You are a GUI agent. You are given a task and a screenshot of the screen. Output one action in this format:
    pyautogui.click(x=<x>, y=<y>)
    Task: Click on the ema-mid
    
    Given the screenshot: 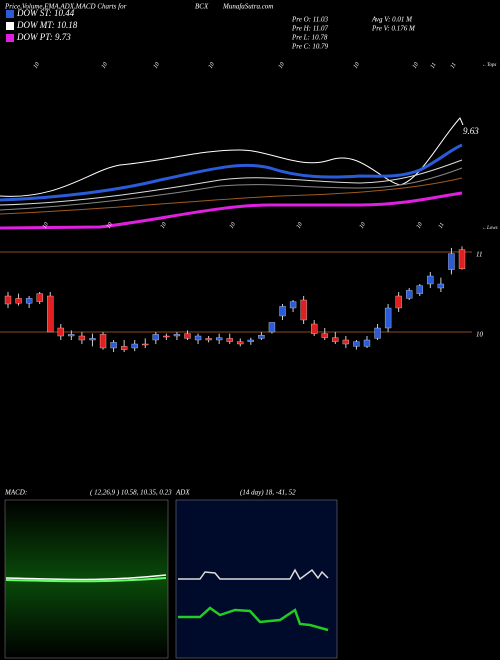 What is the action you would take?
    pyautogui.click(x=231, y=182)
    